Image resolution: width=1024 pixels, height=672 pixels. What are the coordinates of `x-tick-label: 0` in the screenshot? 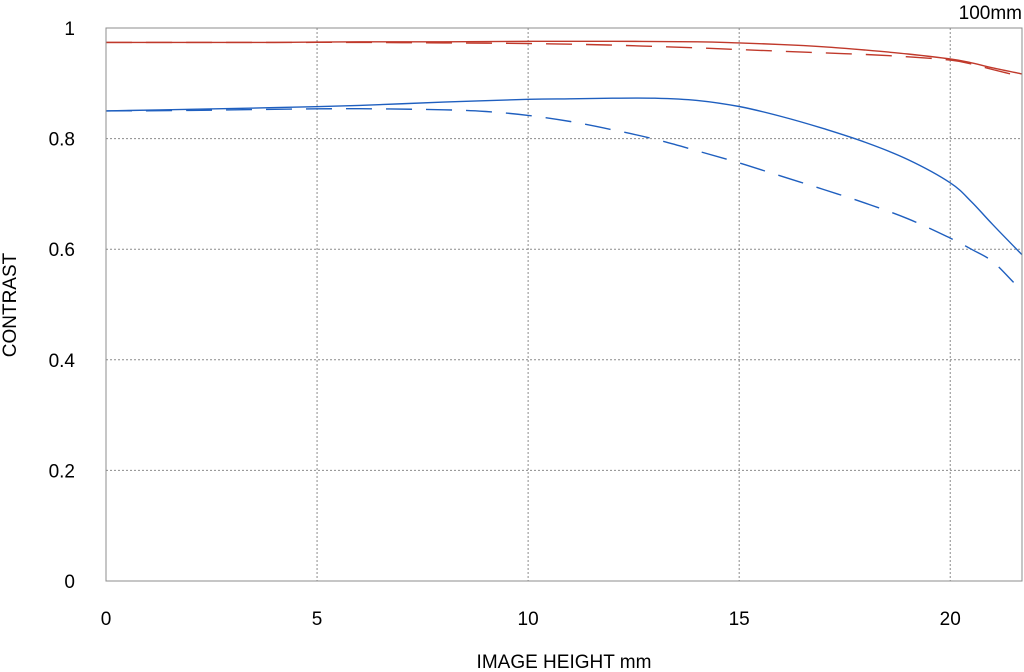 It's located at (106, 619).